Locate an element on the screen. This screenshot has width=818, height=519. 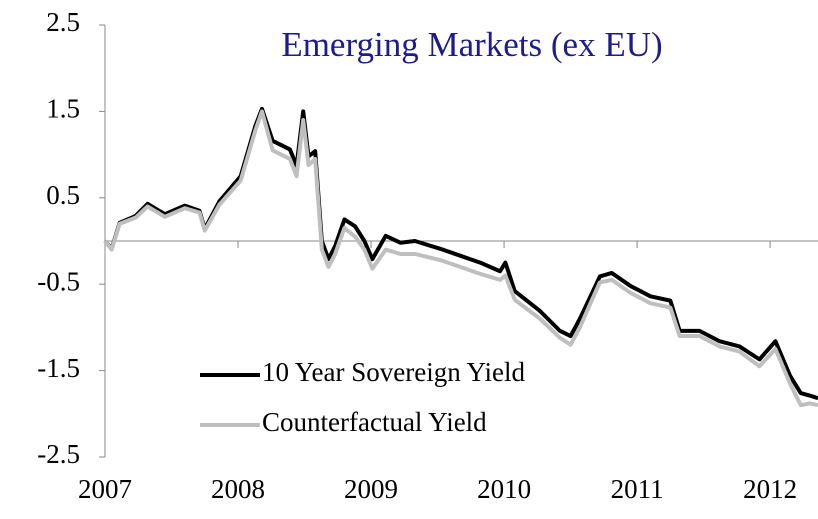
y-tick-label: 2.5 is located at coordinates (63, 22).